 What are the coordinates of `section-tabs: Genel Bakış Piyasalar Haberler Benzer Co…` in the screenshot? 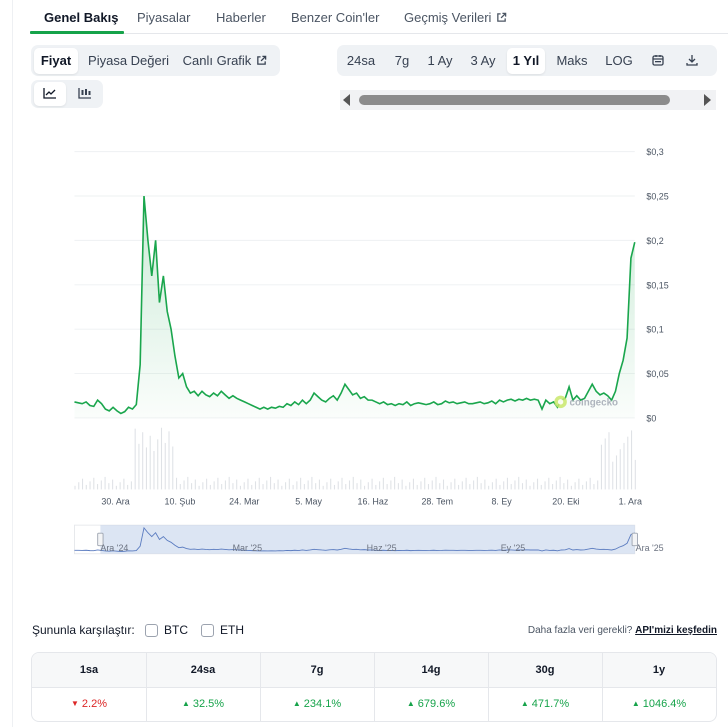 It's located at (379, 17).